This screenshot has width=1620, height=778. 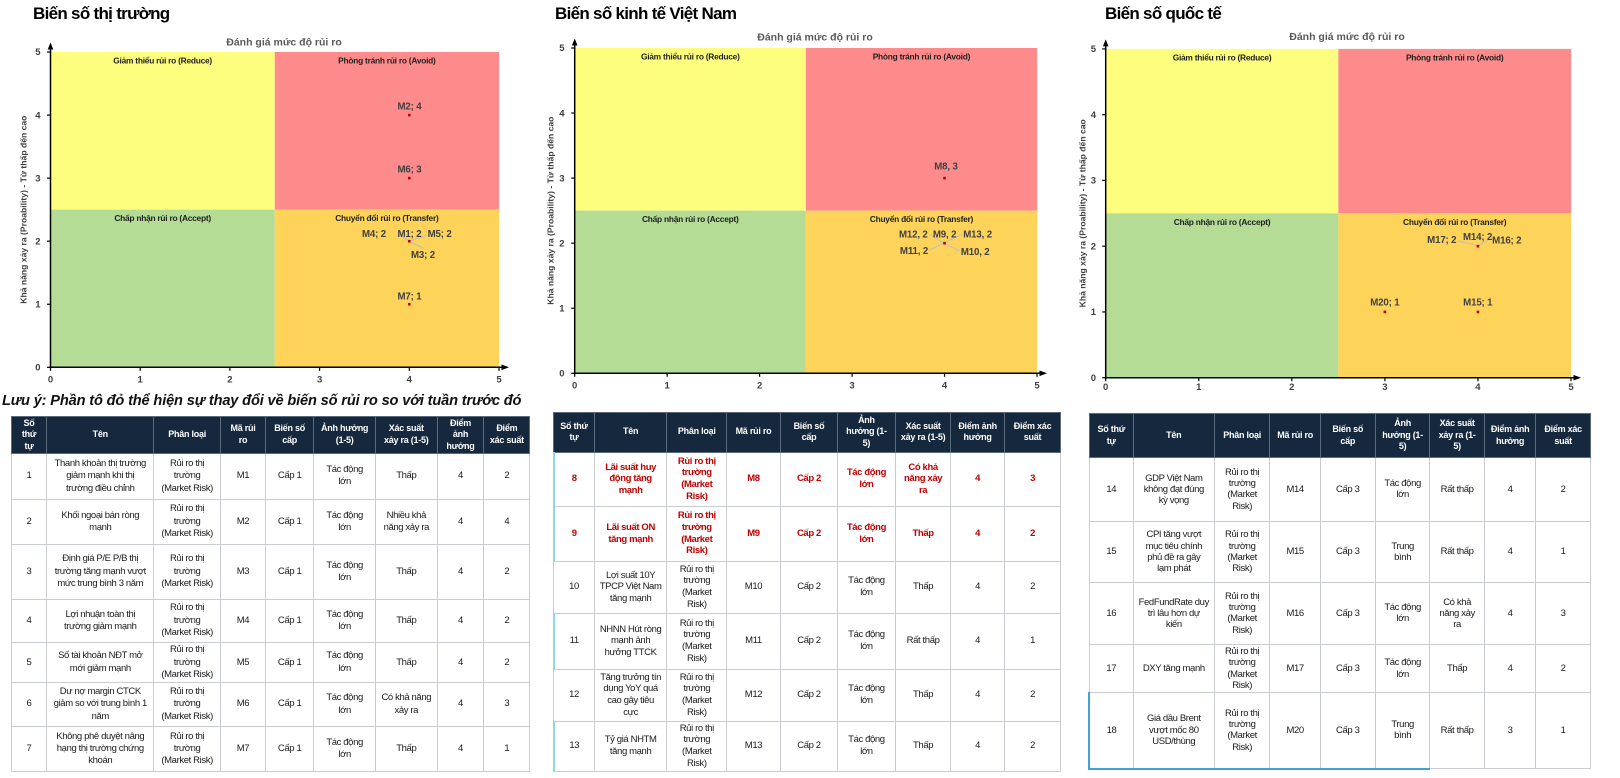 I want to click on svg-text: M7; 1, so click(x=409, y=297).